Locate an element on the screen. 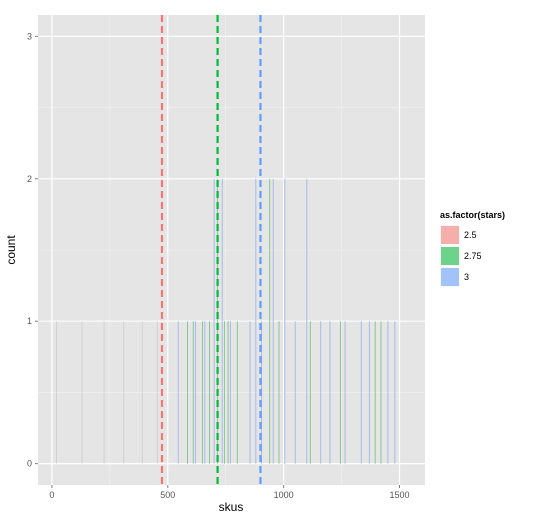 Image resolution: width=540 pixels, height=524 pixels. x-tick-label: 500 is located at coordinates (167, 495).